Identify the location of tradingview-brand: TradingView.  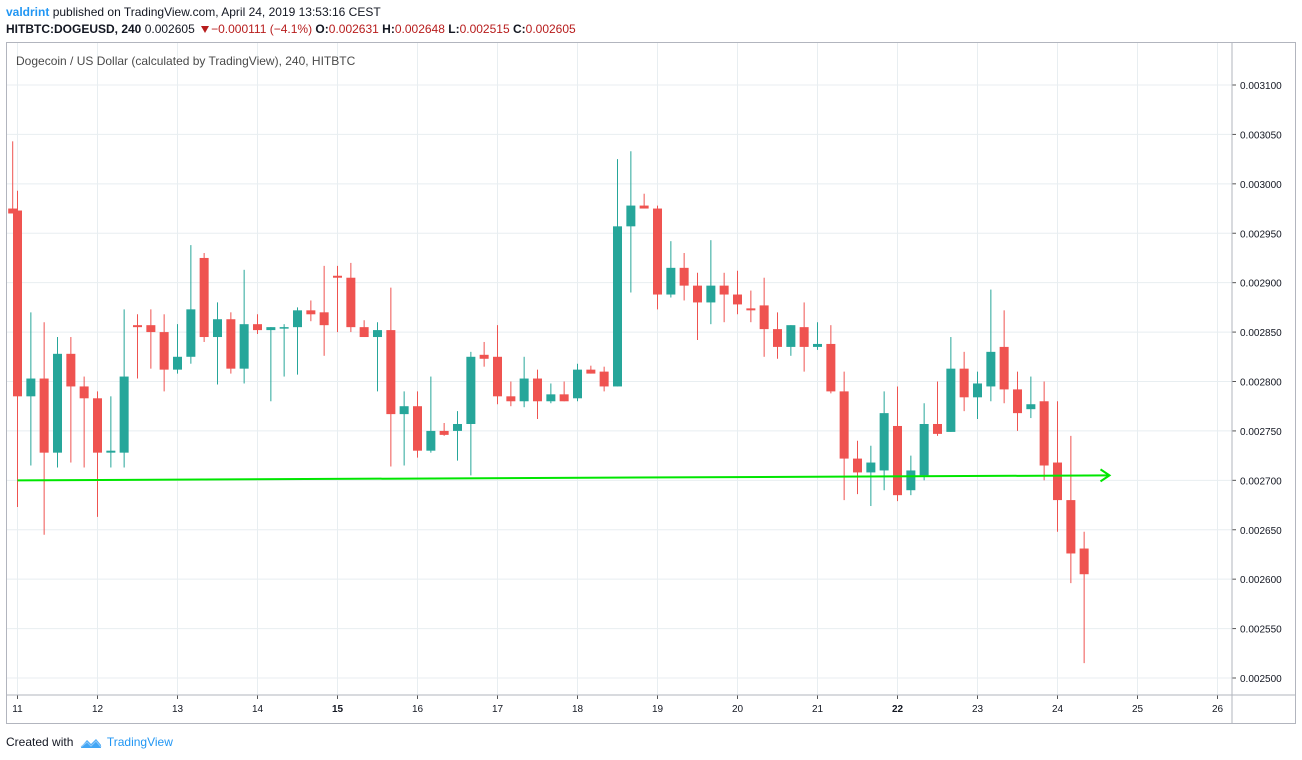
(139, 742).